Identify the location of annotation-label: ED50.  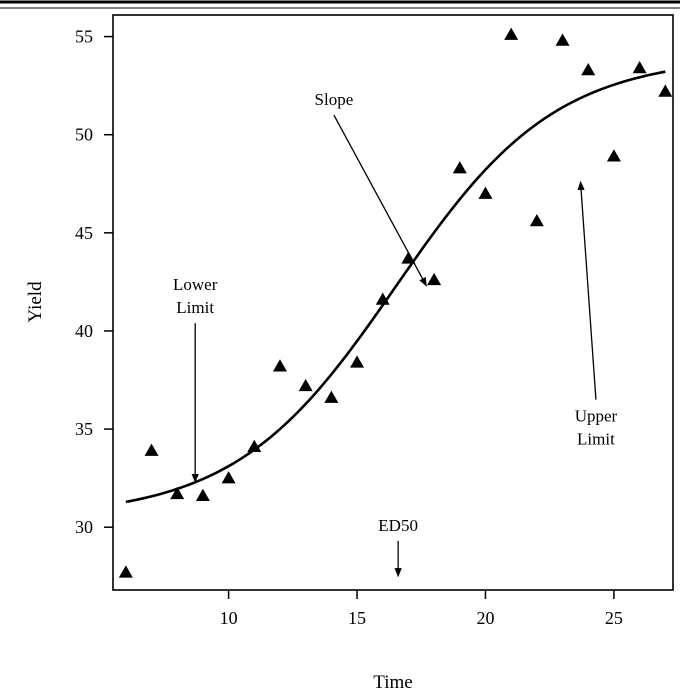
(398, 525).